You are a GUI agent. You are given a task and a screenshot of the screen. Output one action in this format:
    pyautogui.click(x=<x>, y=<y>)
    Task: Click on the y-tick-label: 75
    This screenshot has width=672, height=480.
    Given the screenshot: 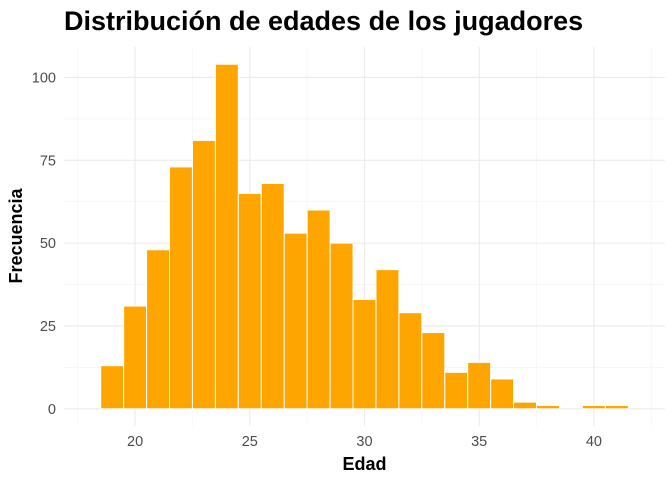 What is the action you would take?
    pyautogui.click(x=48, y=161)
    